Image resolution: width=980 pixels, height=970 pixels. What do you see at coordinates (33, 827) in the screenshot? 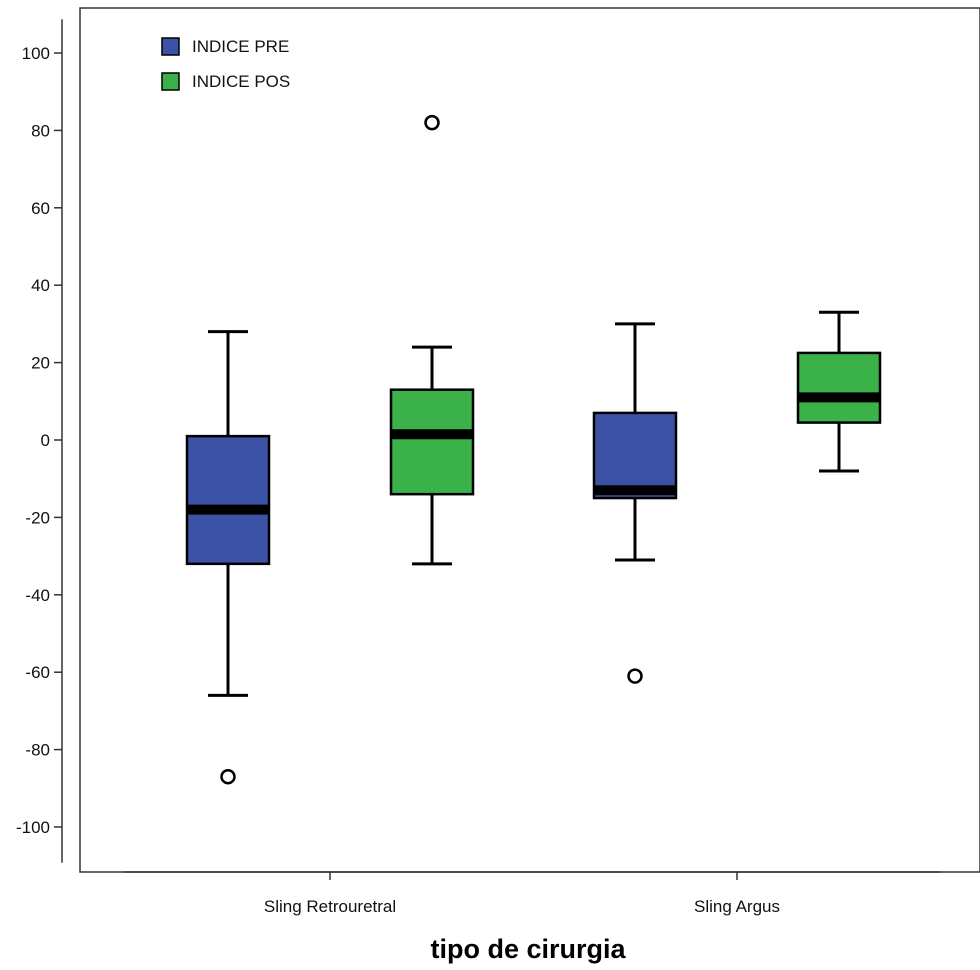
I see `y-tick-label: -100` at bounding box center [33, 827].